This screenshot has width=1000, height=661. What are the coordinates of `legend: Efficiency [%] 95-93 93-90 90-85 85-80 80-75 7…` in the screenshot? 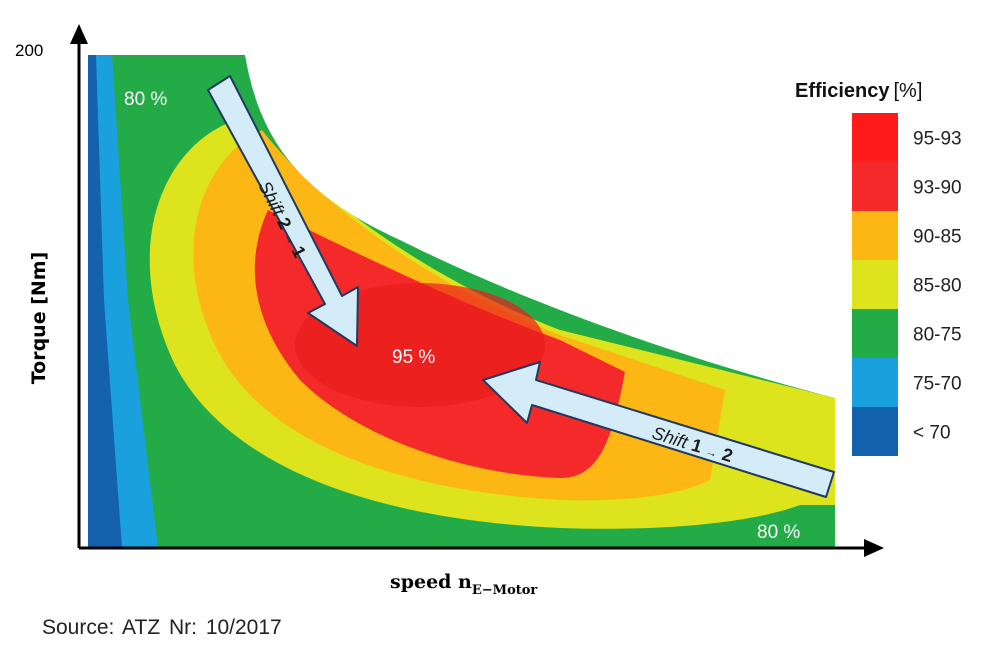 It's located at (878, 268).